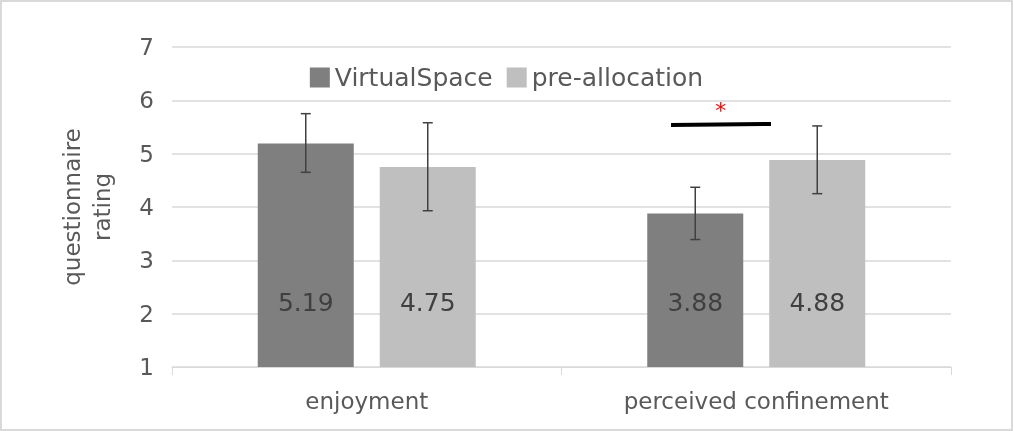  What do you see at coordinates (305, 302) in the screenshot?
I see `data-label: 5.19` at bounding box center [305, 302].